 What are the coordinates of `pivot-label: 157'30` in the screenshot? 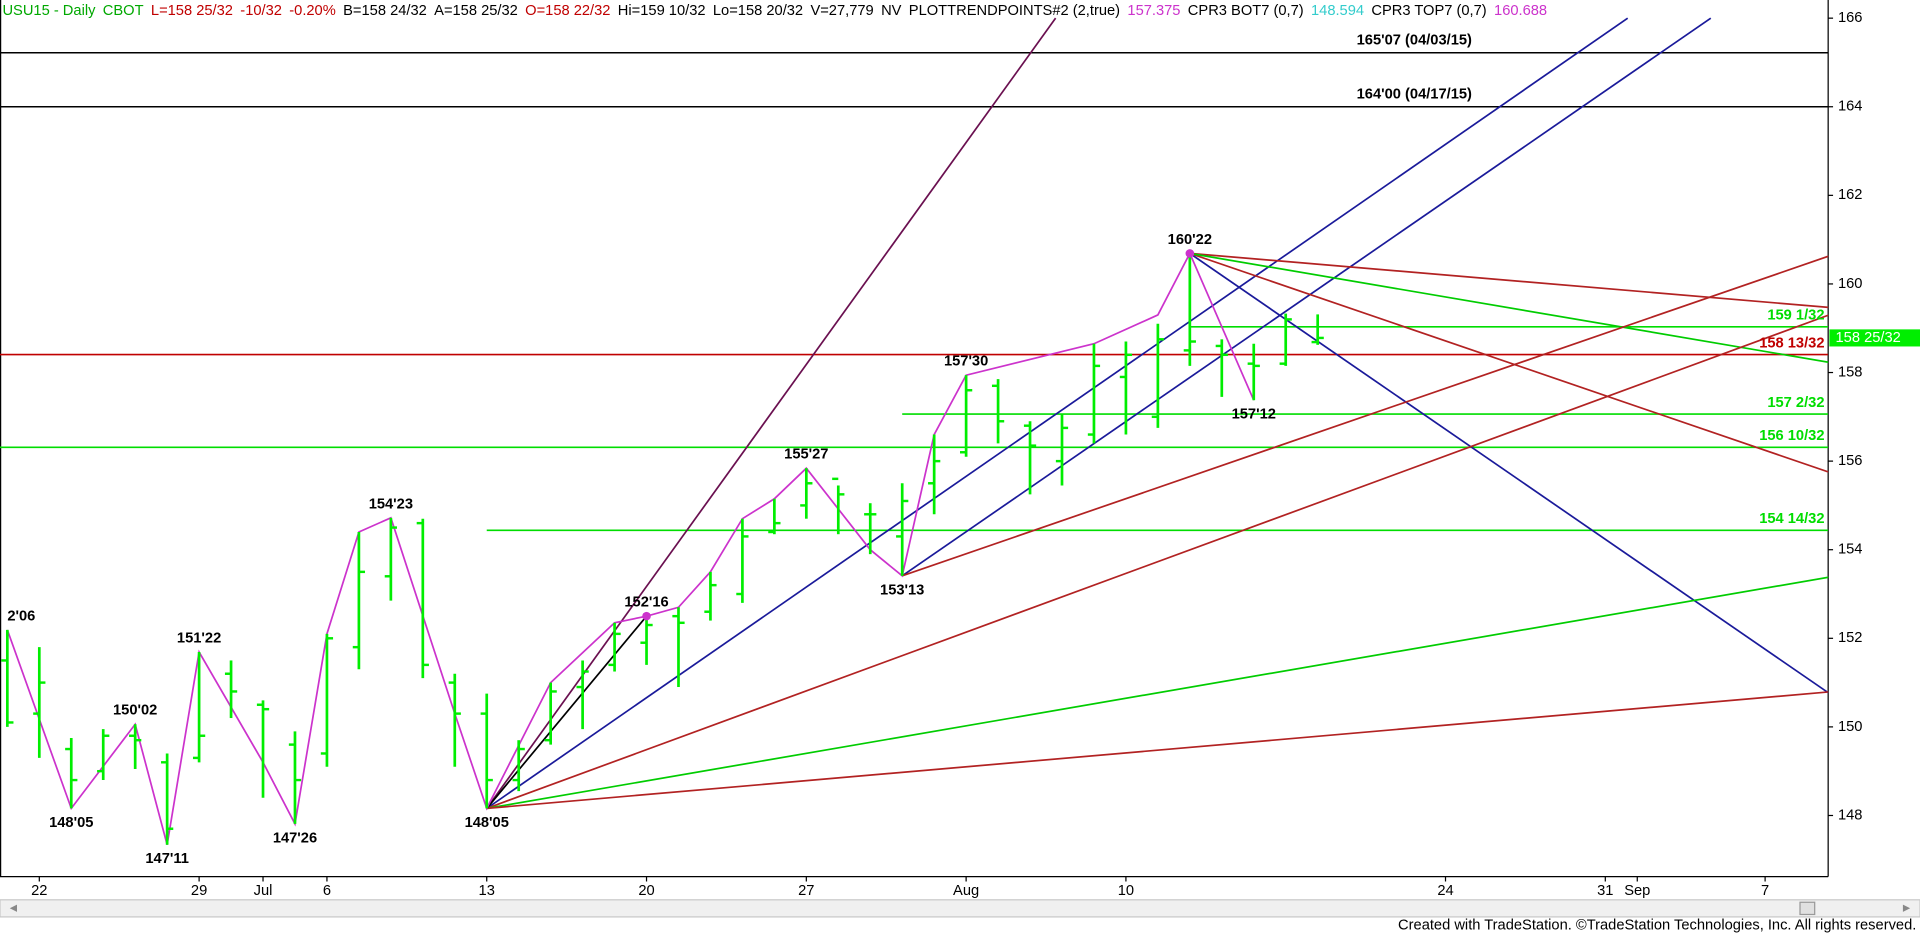 It's located at (966, 362).